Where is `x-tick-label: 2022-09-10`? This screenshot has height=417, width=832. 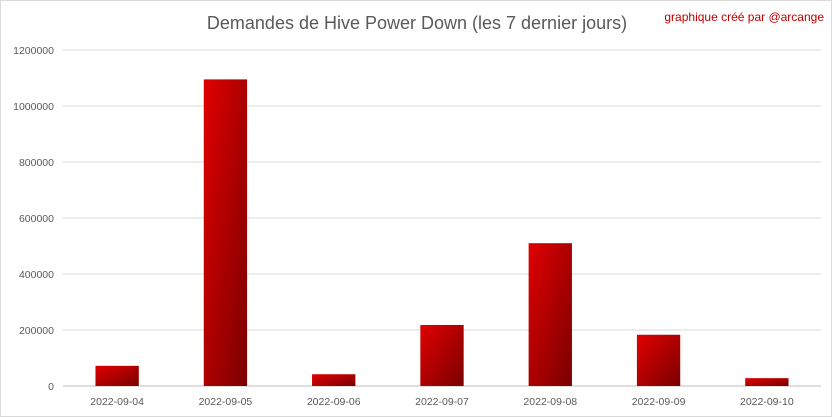
x-tick-label: 2022-09-10 is located at coordinates (767, 402).